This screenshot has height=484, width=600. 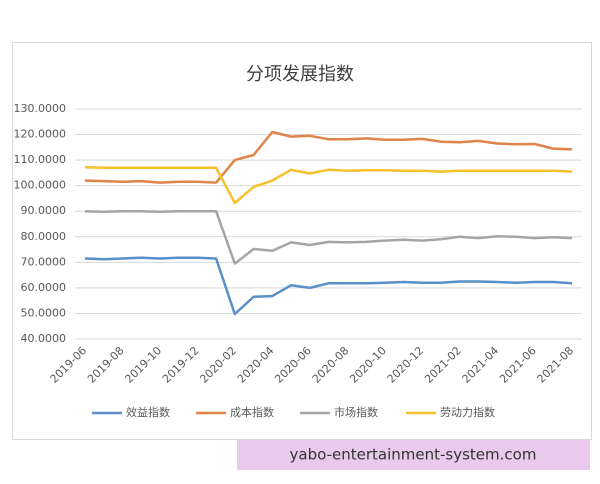 I want to click on watermark: yabo-entertainment-system.com, so click(x=413, y=455).